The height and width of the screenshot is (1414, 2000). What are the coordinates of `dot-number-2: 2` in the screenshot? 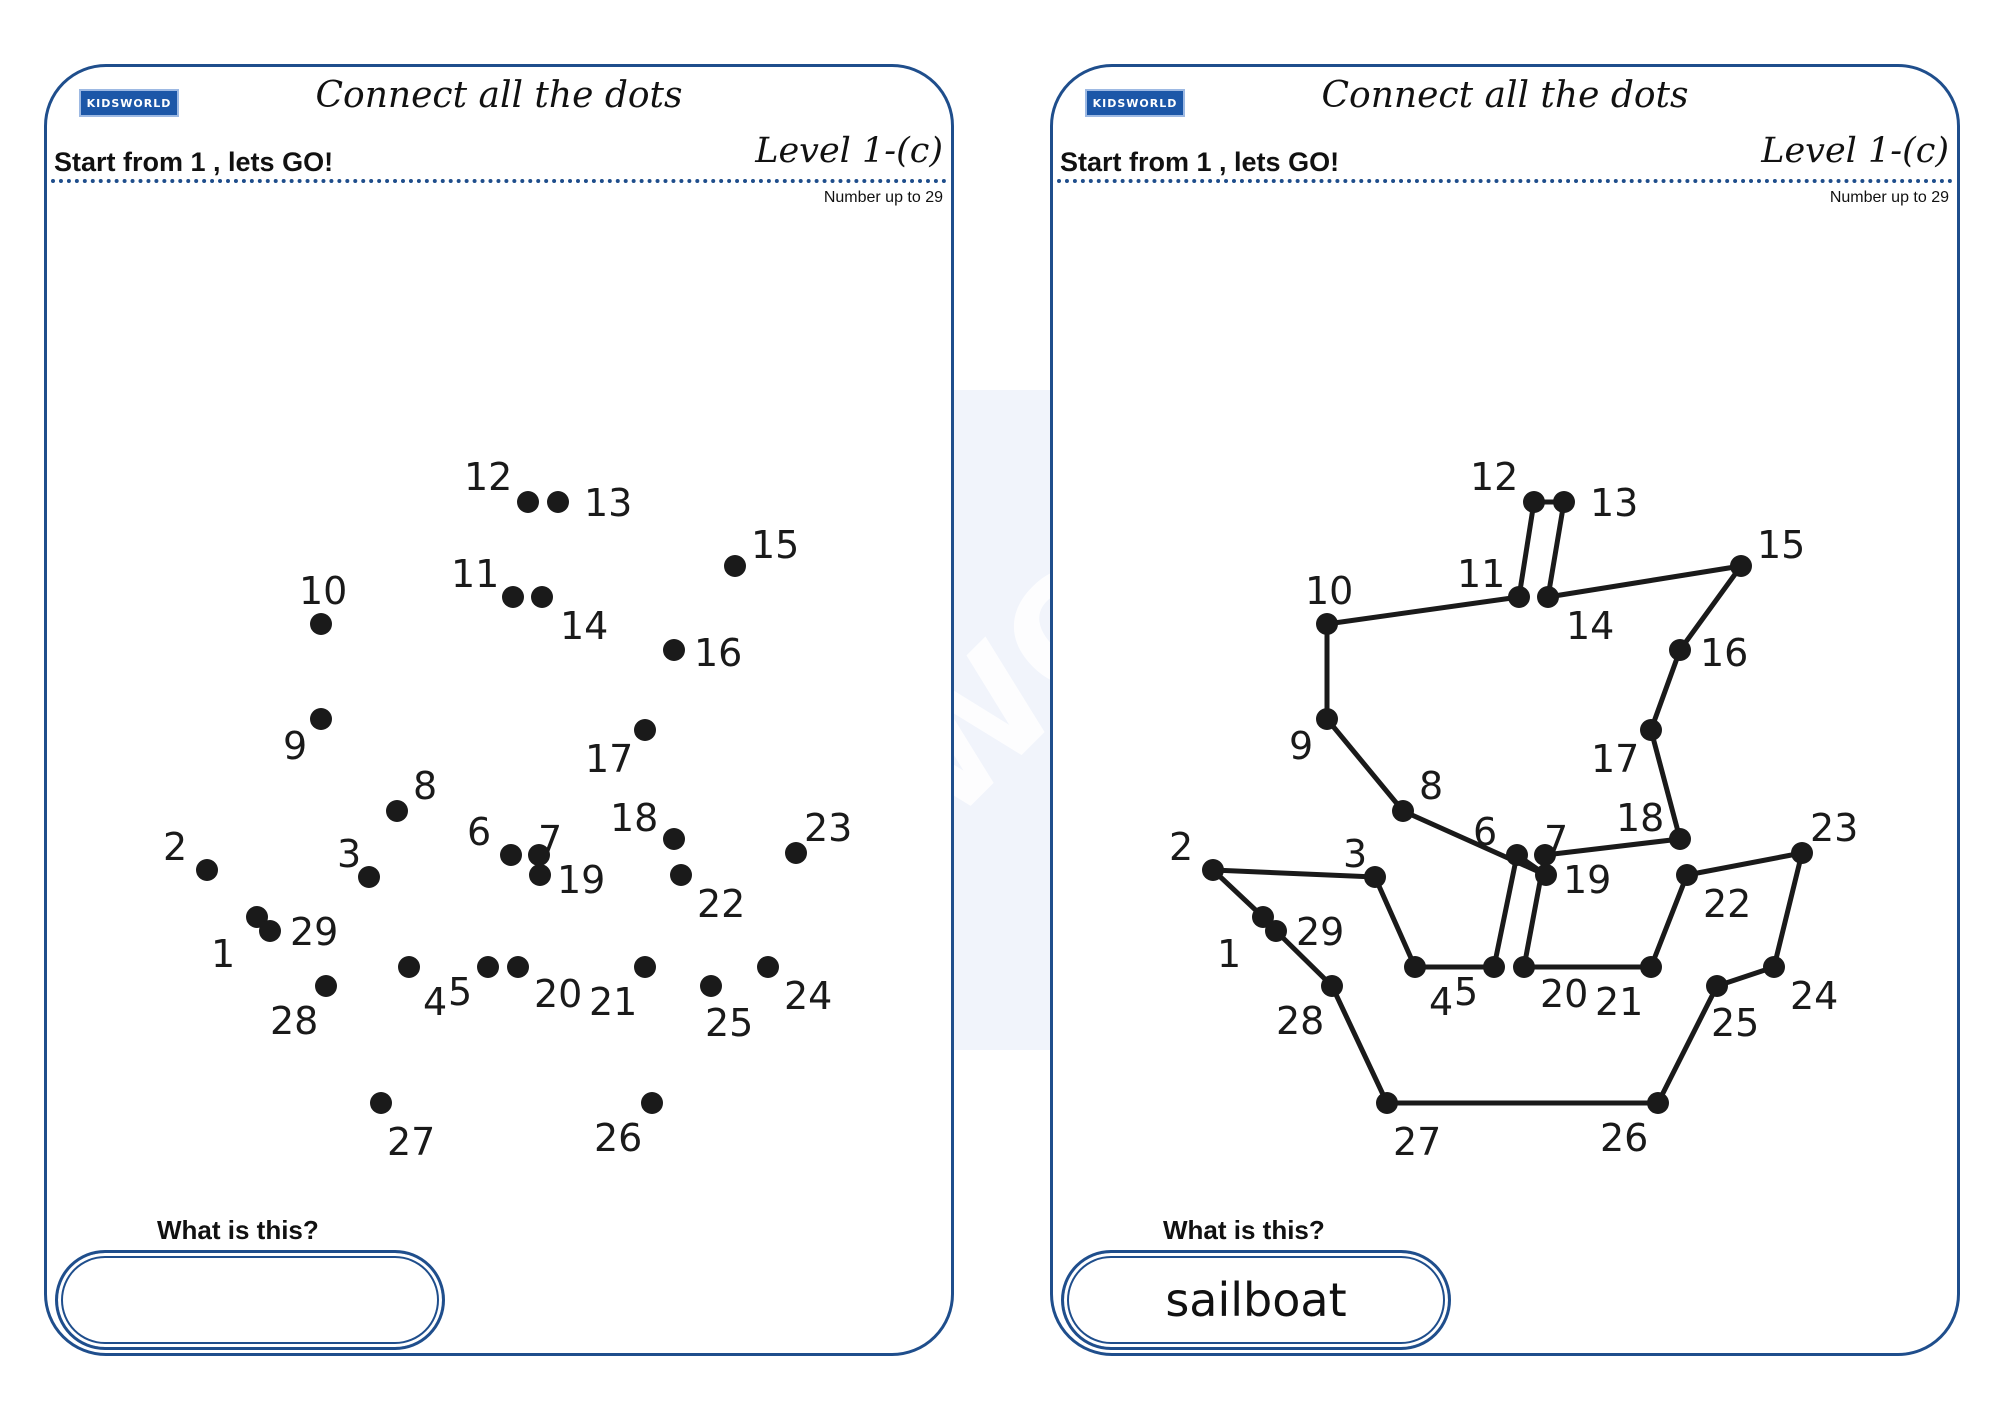 It's located at (175, 847).